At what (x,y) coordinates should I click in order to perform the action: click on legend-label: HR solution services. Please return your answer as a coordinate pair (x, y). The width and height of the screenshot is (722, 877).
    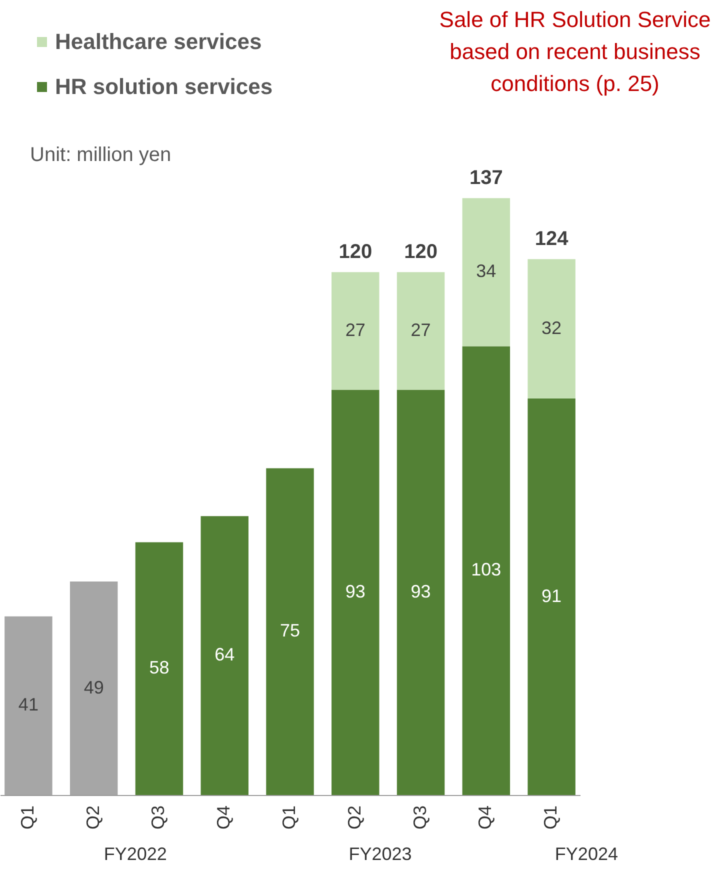
    Looking at the image, I should click on (164, 86).